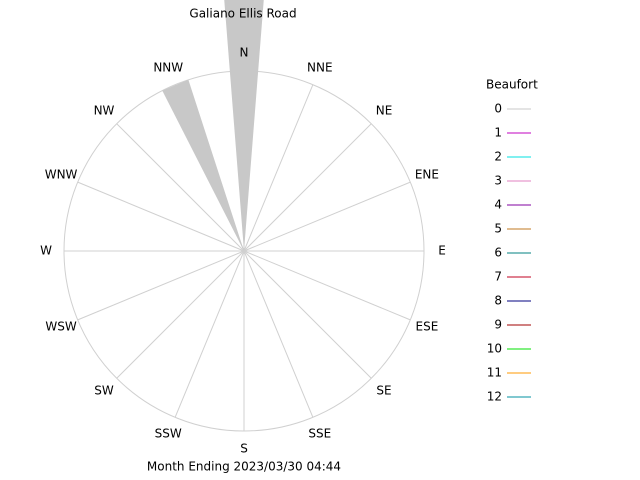 The height and width of the screenshot is (480, 640). I want to click on direction-label: NW, so click(104, 110).